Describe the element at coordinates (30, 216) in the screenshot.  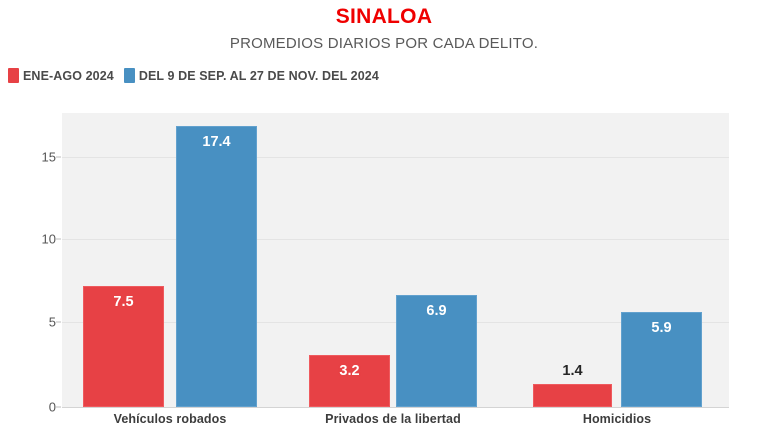
I see `y-axis: 15 10 5 0` at that location.